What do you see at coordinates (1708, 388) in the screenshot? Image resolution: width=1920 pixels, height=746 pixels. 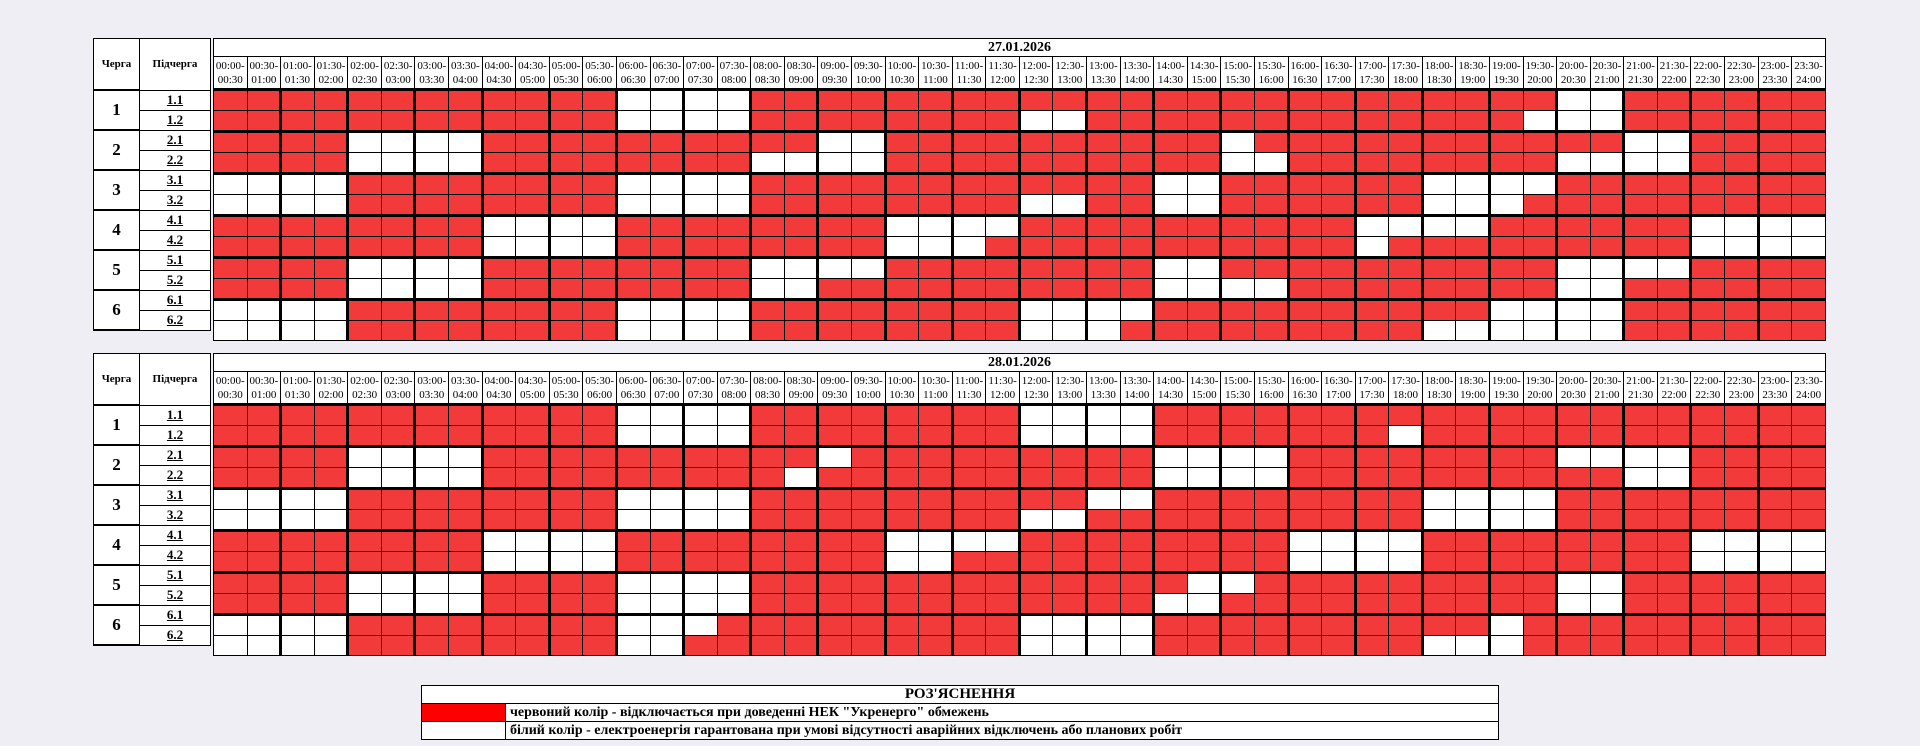 I see `time-slot-header: 22:00- 22:30` at bounding box center [1708, 388].